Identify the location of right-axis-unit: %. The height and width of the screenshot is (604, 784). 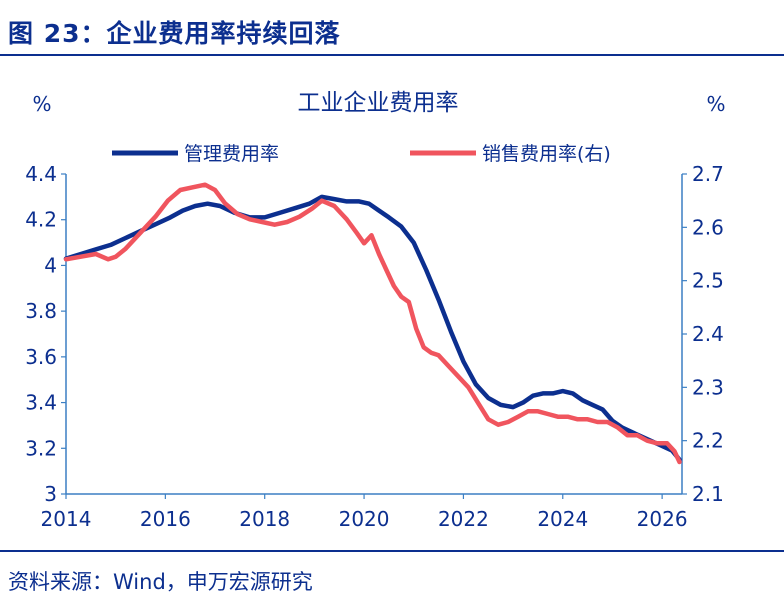
(715, 104).